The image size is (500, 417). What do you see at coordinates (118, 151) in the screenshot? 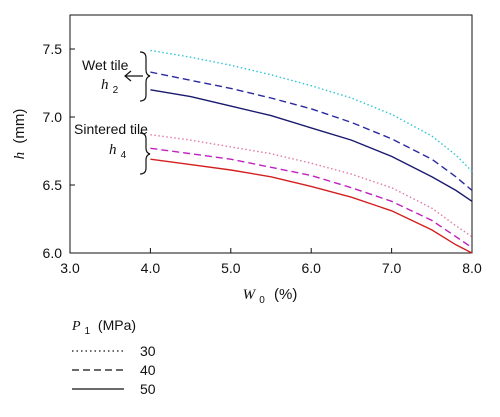
I see `annotation-sintered-tile-symbol: h 4` at bounding box center [118, 151].